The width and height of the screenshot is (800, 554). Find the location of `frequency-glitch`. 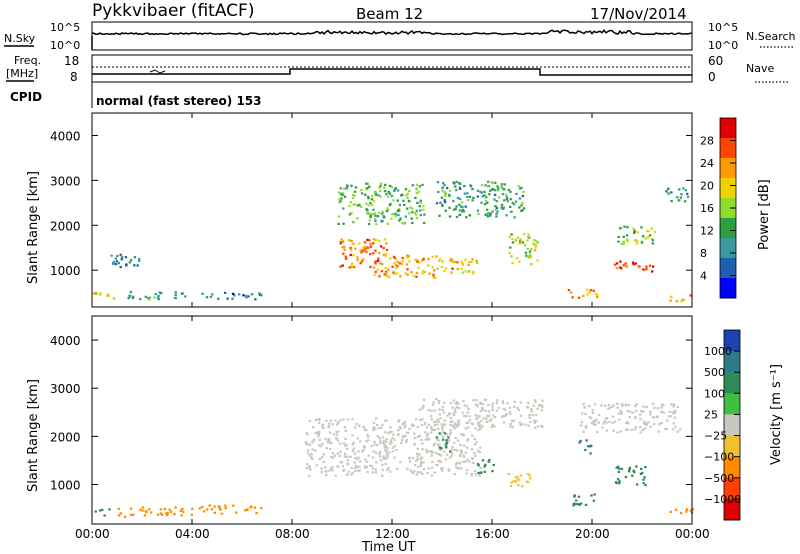

frequency-glitch is located at coordinates (157, 71).